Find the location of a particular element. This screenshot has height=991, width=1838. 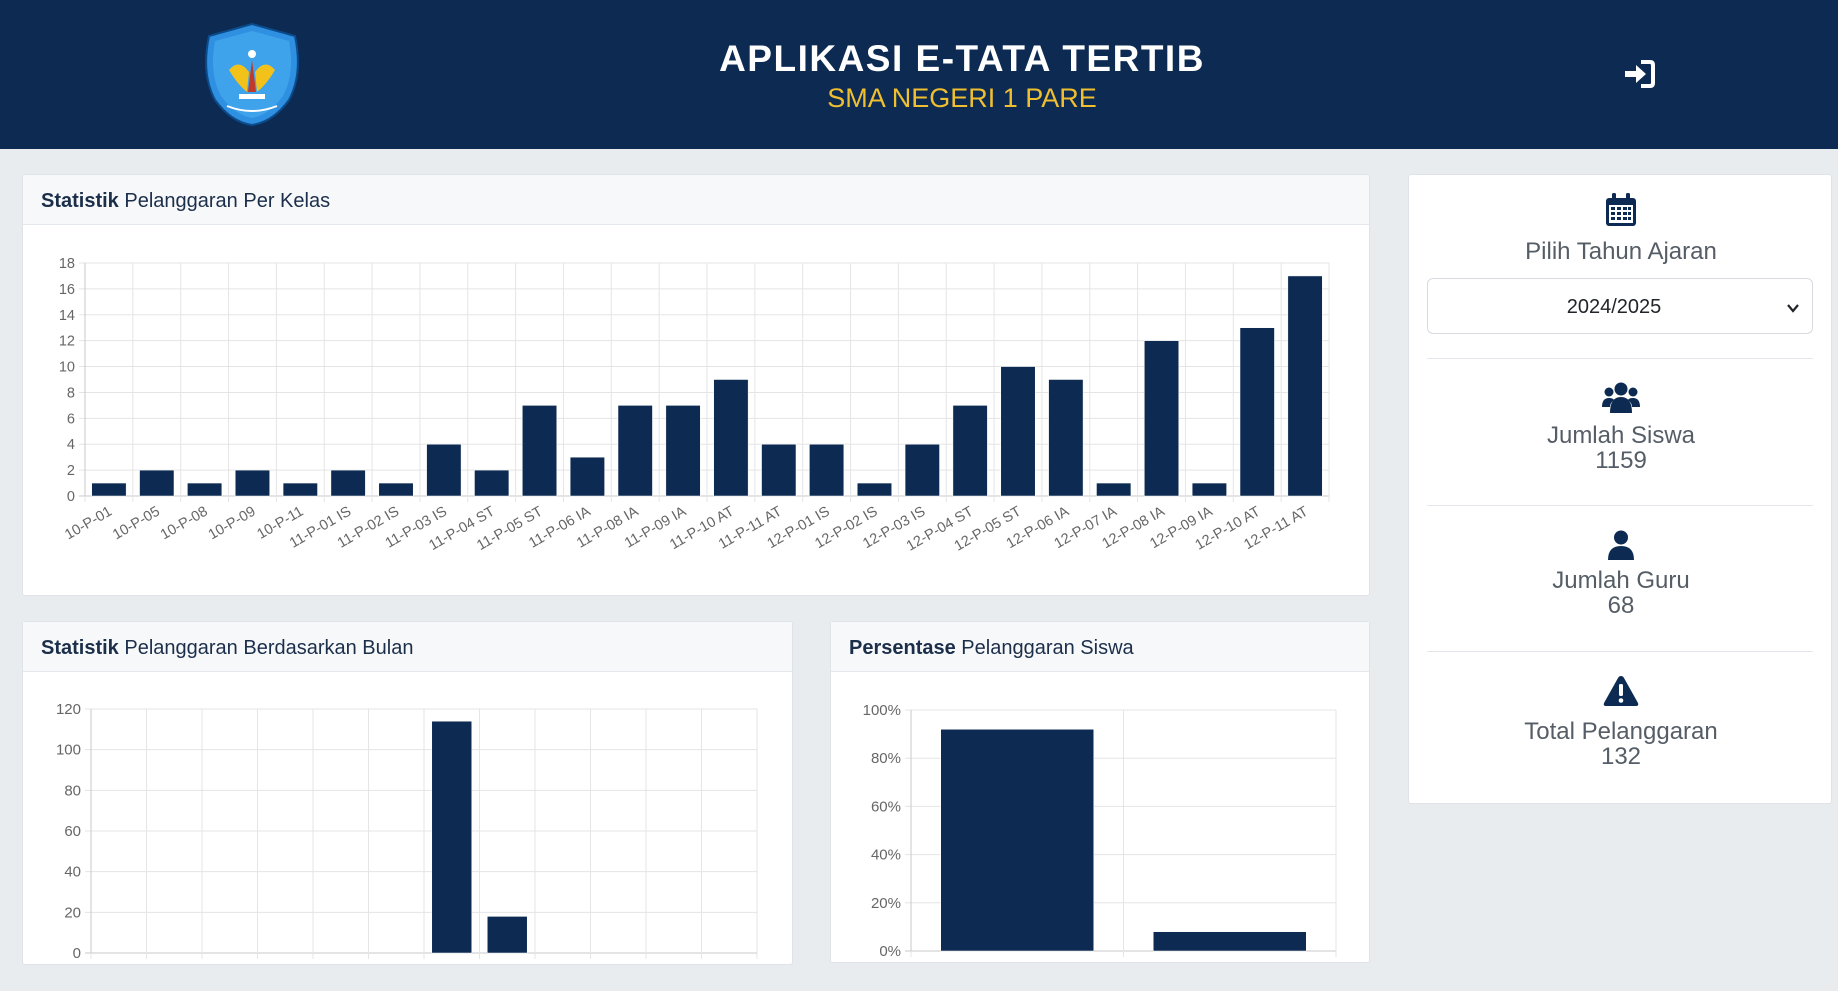

y-tick-label: 12 is located at coordinates (67, 342).